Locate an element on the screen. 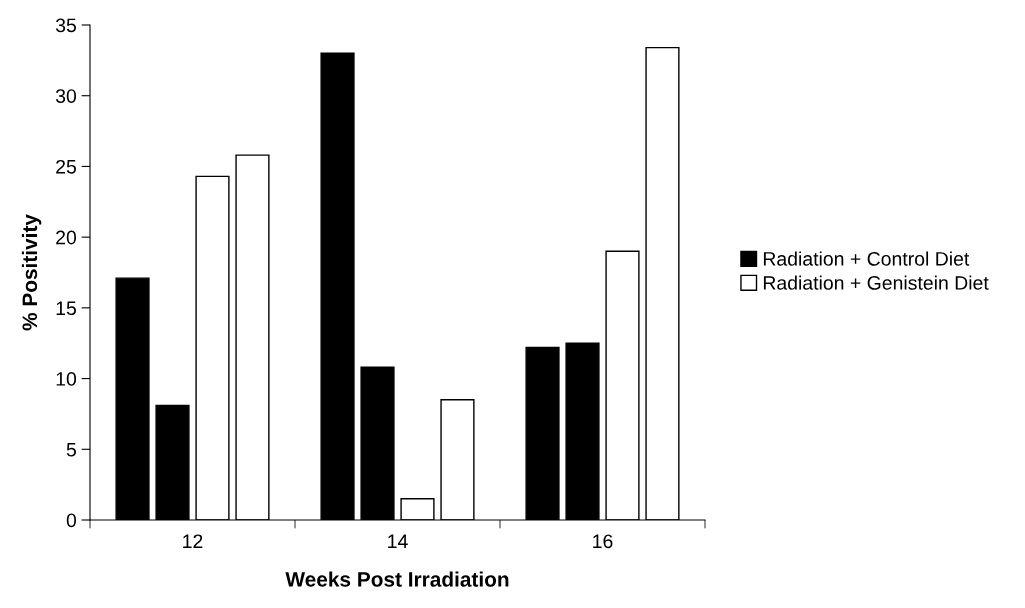  legend-label: Radiation + Control Diet is located at coordinates (866, 258).